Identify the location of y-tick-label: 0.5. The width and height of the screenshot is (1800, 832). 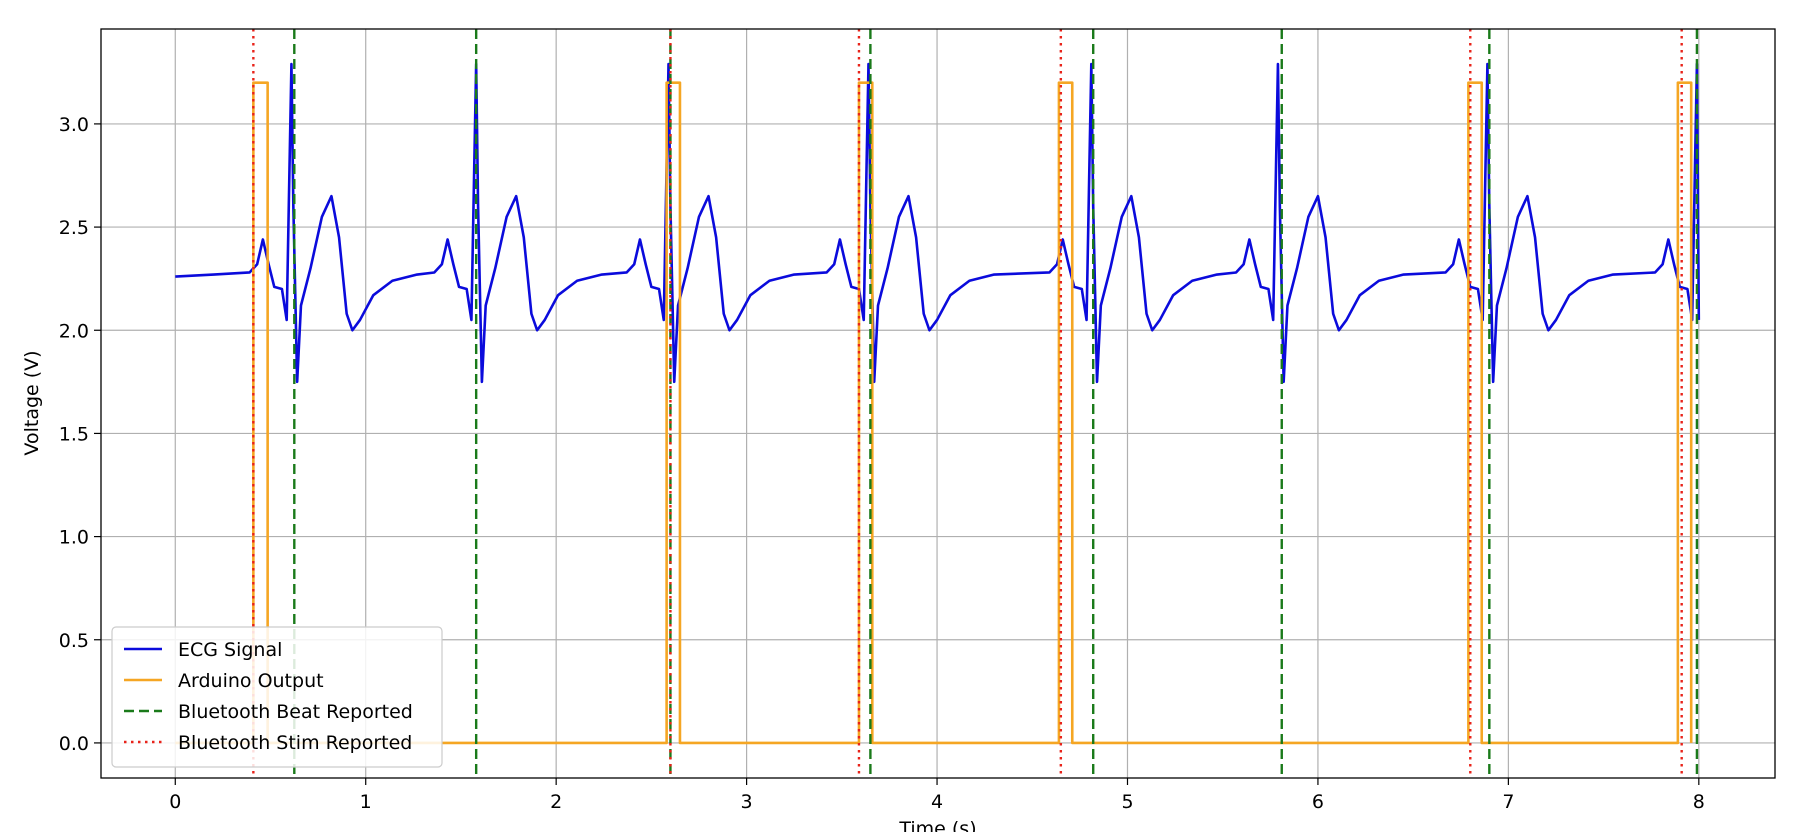
(74, 641).